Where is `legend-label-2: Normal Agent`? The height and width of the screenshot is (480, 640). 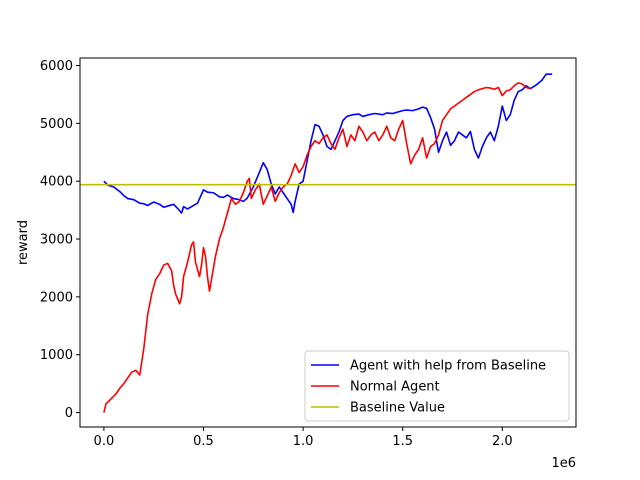 legend-label-2: Normal Agent is located at coordinates (395, 387).